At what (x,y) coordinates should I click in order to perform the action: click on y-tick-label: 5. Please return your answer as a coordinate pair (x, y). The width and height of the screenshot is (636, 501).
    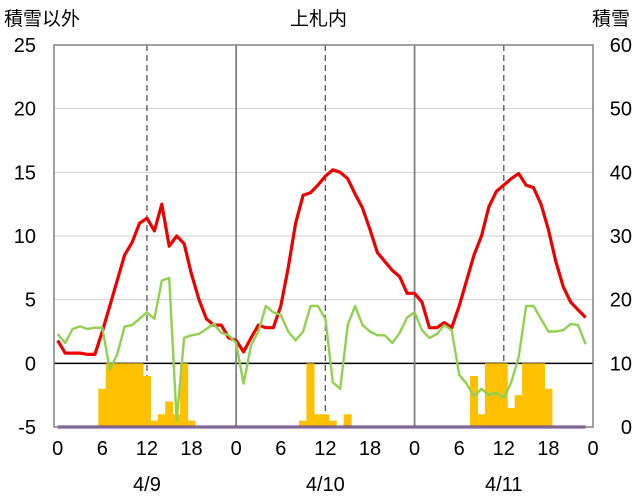
    Looking at the image, I should click on (30, 301).